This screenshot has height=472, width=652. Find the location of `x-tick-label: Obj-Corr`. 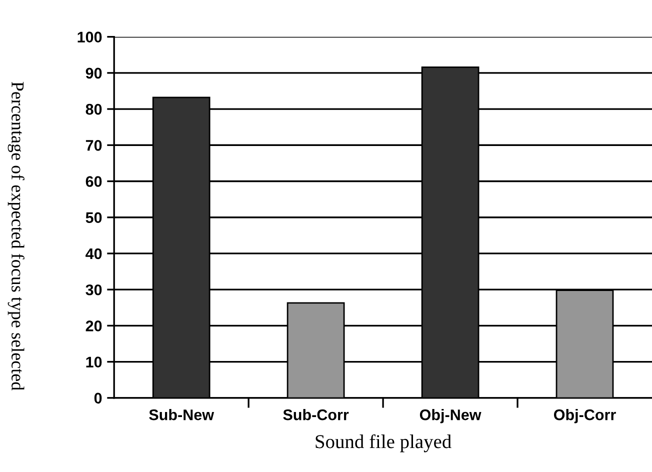

x-tick-label: Obj-Corr is located at coordinates (585, 416).